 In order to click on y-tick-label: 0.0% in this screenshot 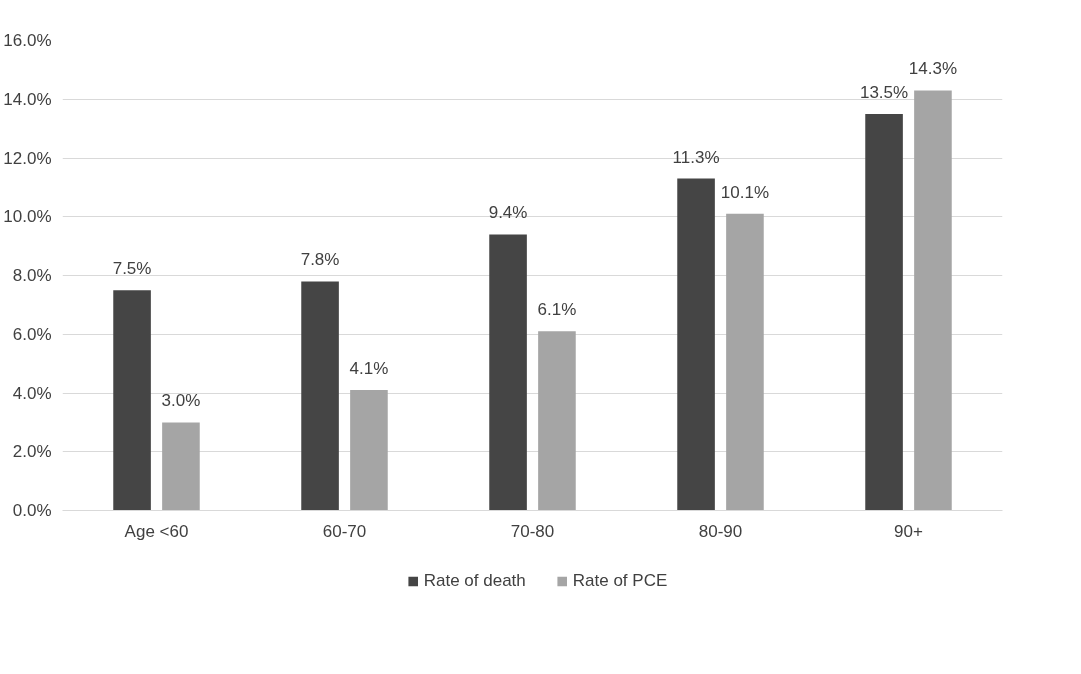, I will do `click(32, 510)`.